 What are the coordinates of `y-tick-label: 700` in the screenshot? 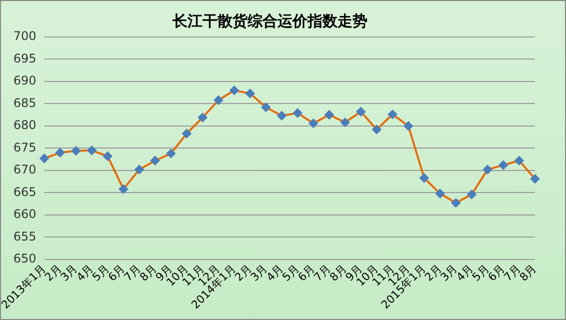 It's located at (24, 36).